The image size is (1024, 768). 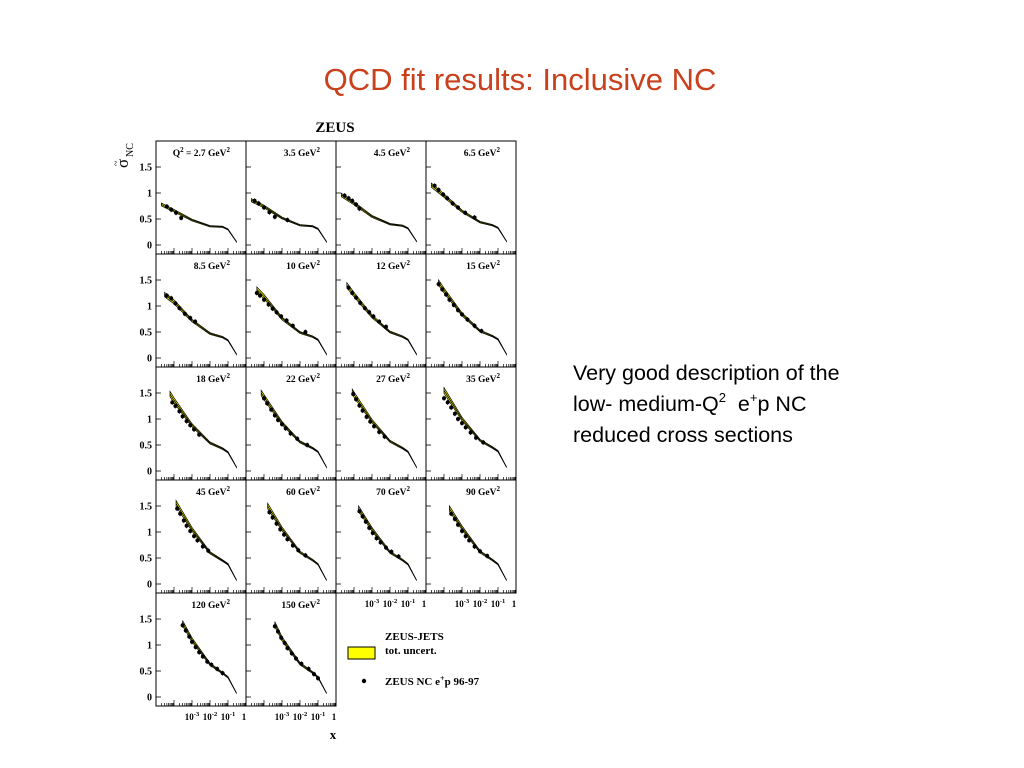 What do you see at coordinates (149, 533) in the screenshot?
I see `y-tick-label: 1` at bounding box center [149, 533].